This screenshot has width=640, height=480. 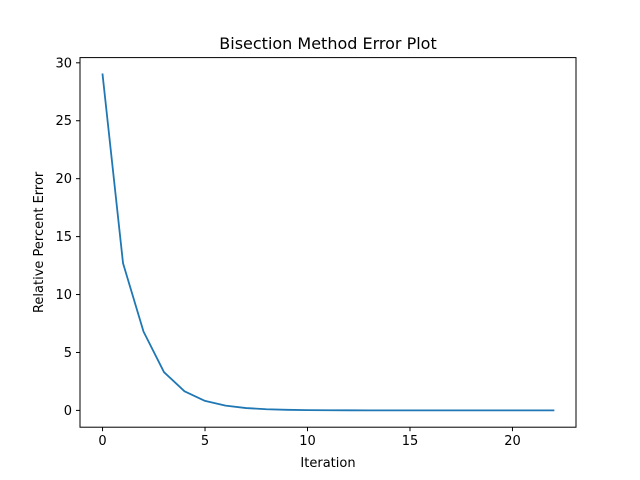 I want to click on y-tick-label: 0, so click(x=68, y=411).